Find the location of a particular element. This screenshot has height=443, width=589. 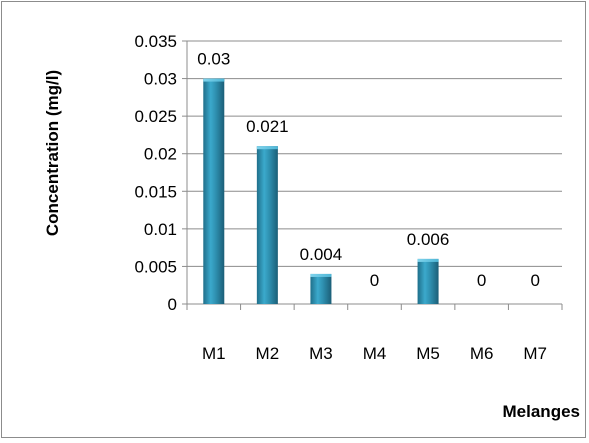

data-label: 0.006 is located at coordinates (428, 239).